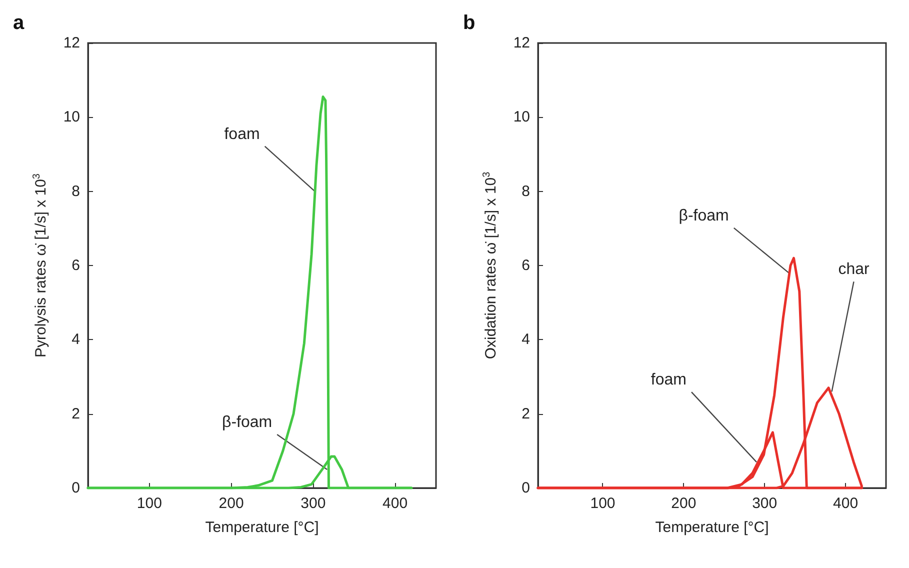 This screenshot has width=909, height=568. I want to click on chart-title: b, so click(469, 23).